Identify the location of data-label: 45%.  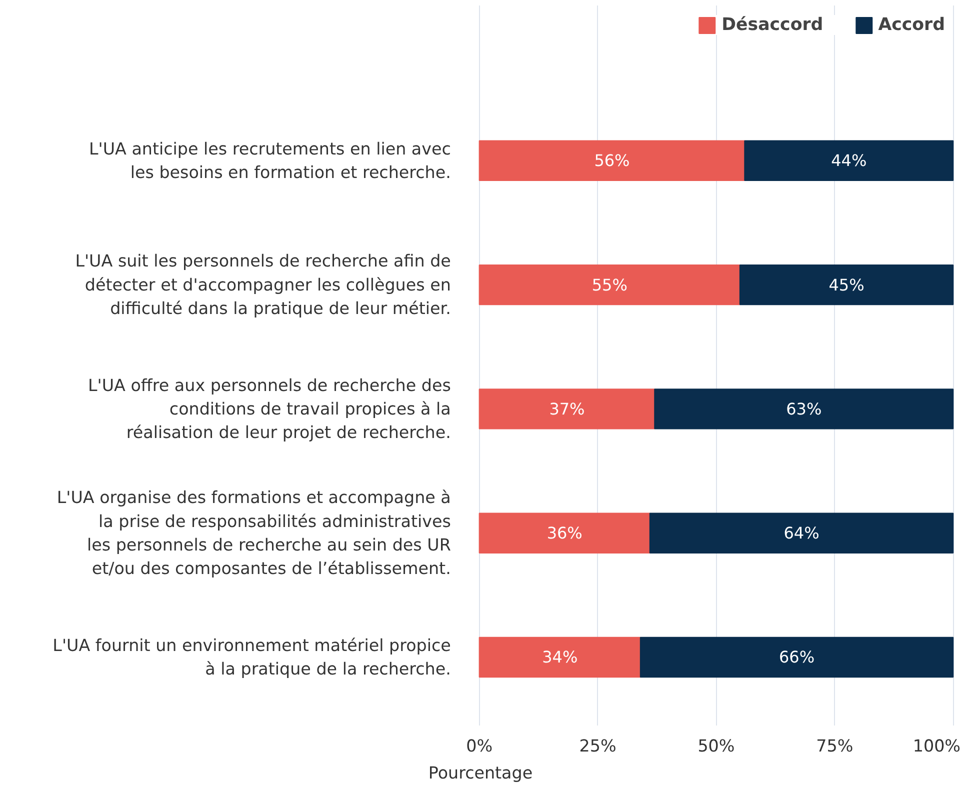
(846, 284).